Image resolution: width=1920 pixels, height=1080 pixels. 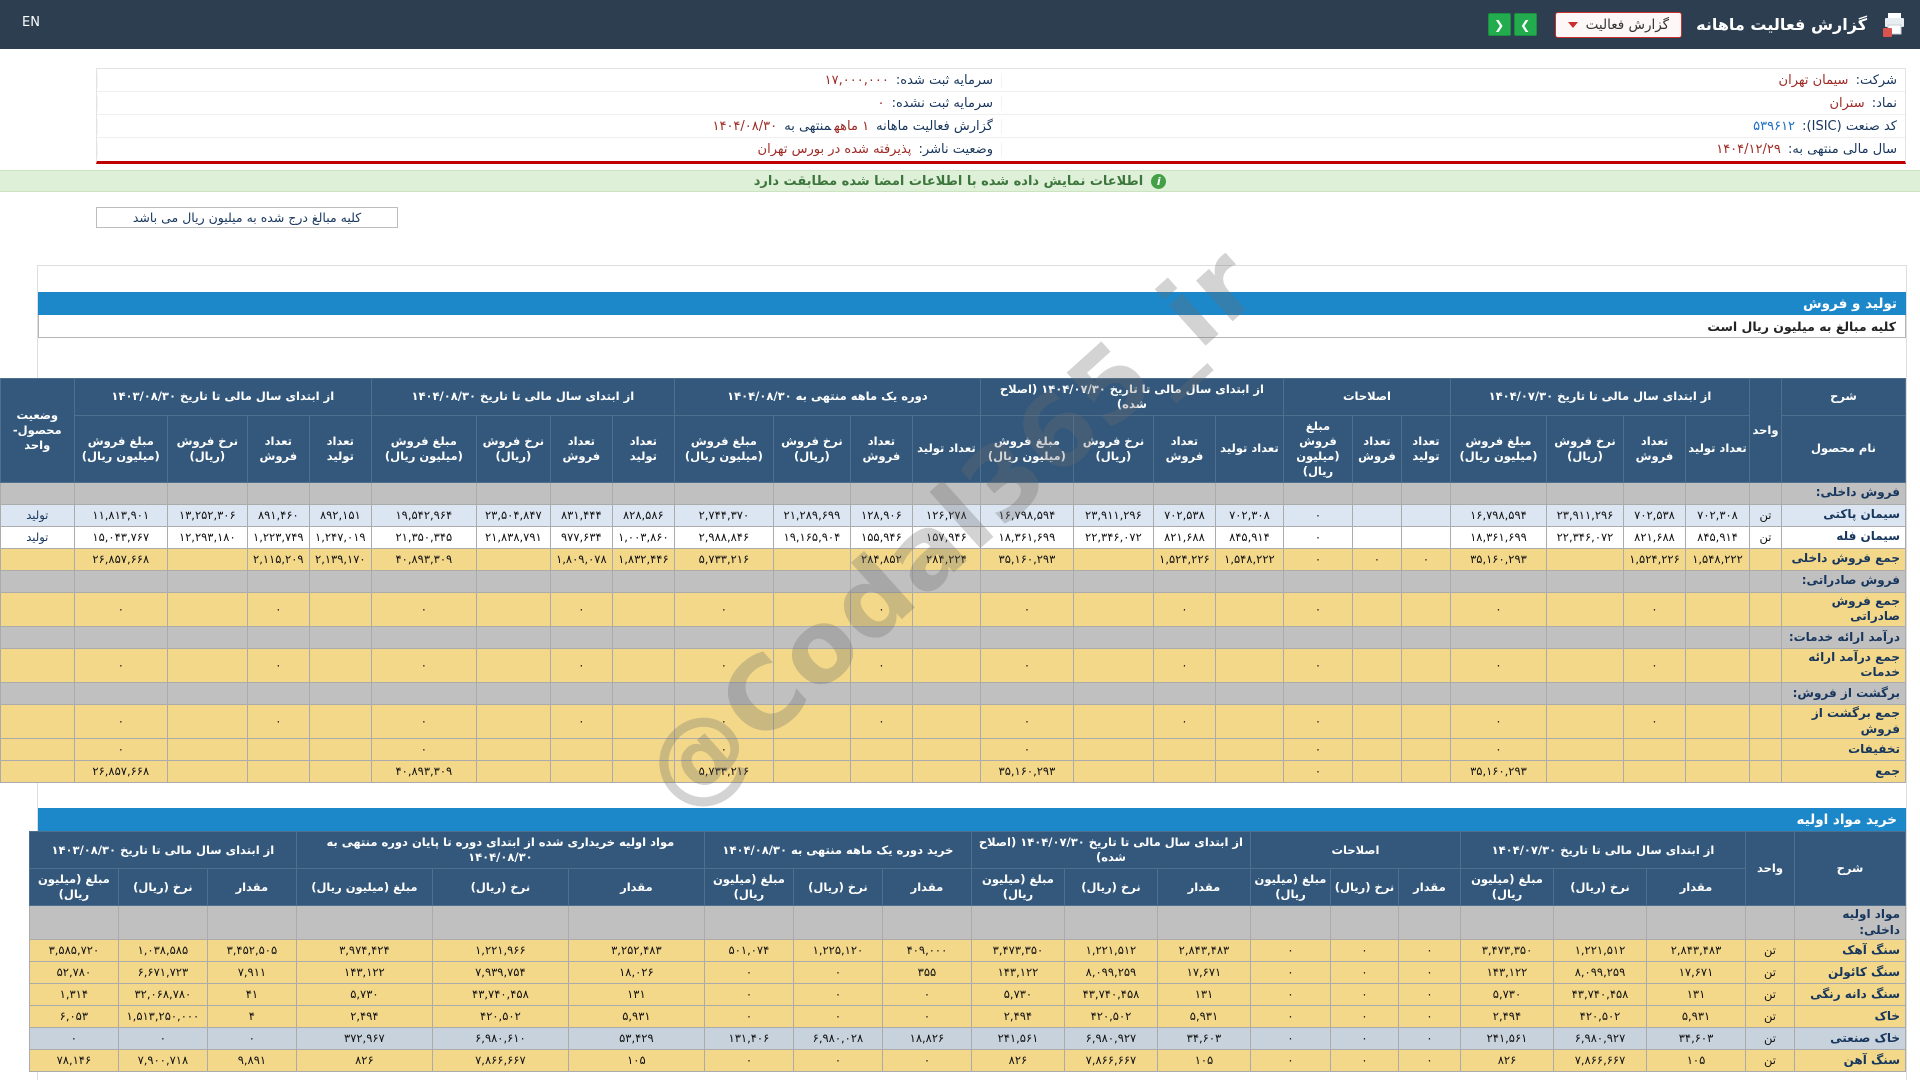 What do you see at coordinates (364, 1061) in the screenshot?
I see `value-cell: ۸۲۶` at bounding box center [364, 1061].